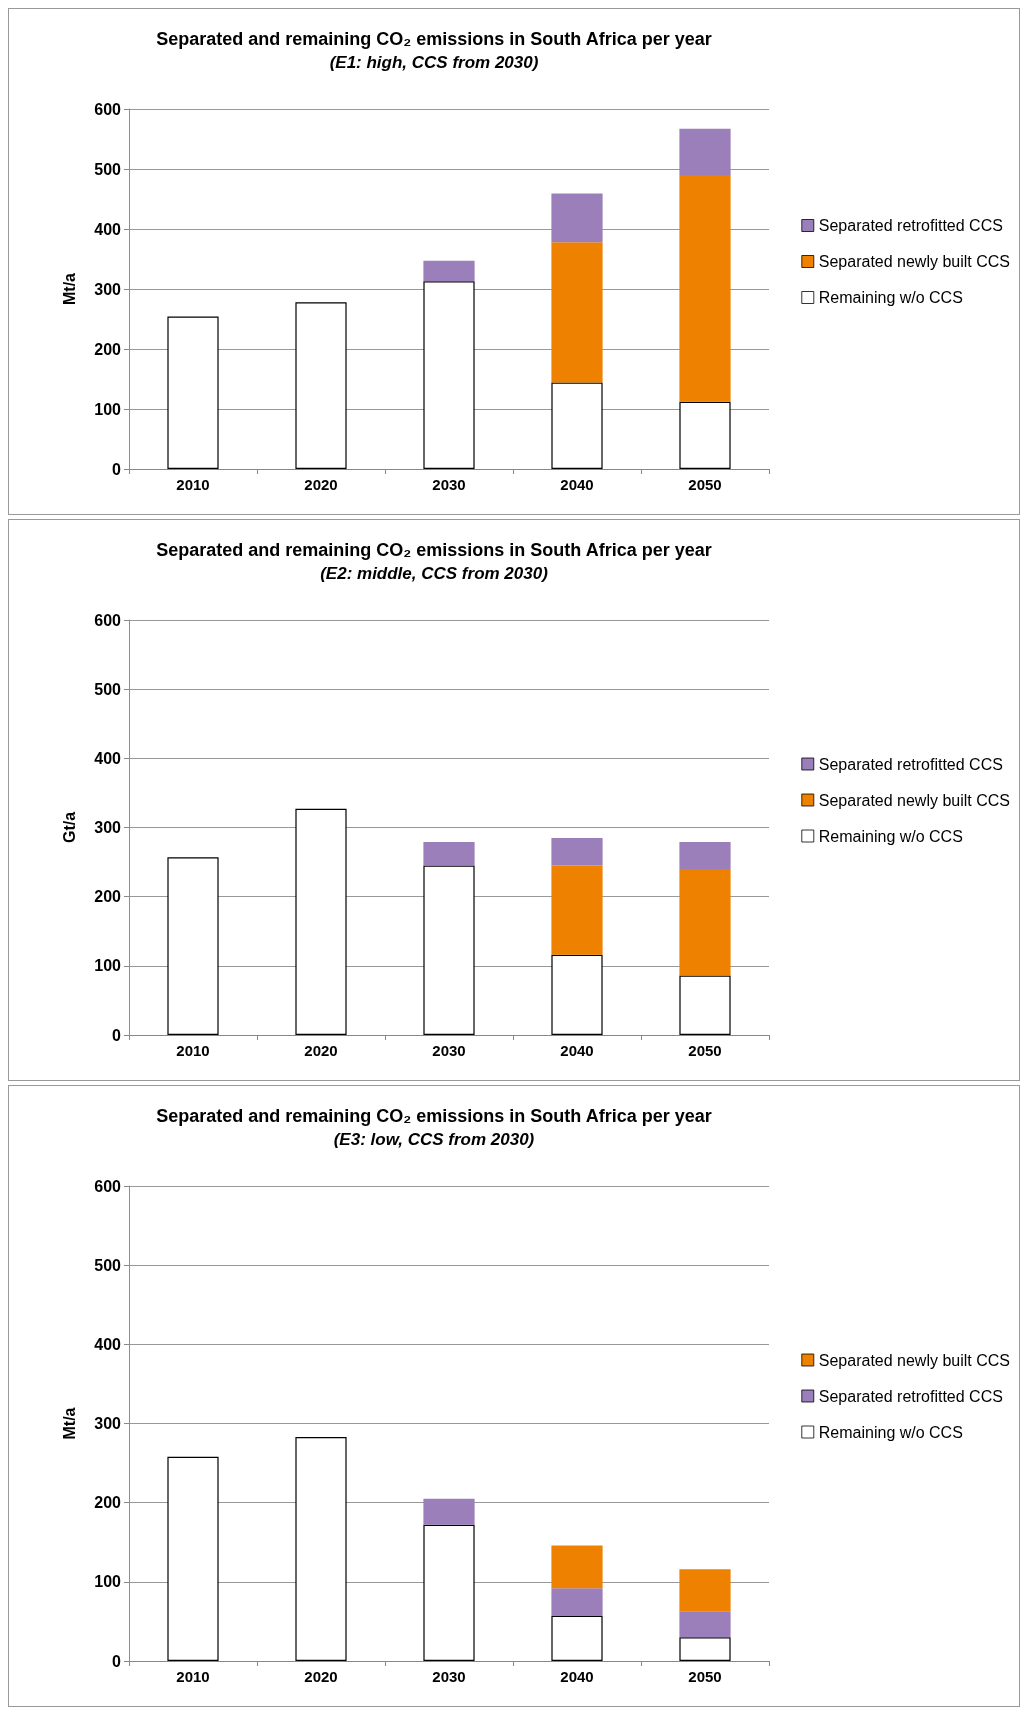 This screenshot has height=1713, width=1032. Describe the element at coordinates (69, 827) in the screenshot. I see `y-axis-title: Gt/a` at that location.